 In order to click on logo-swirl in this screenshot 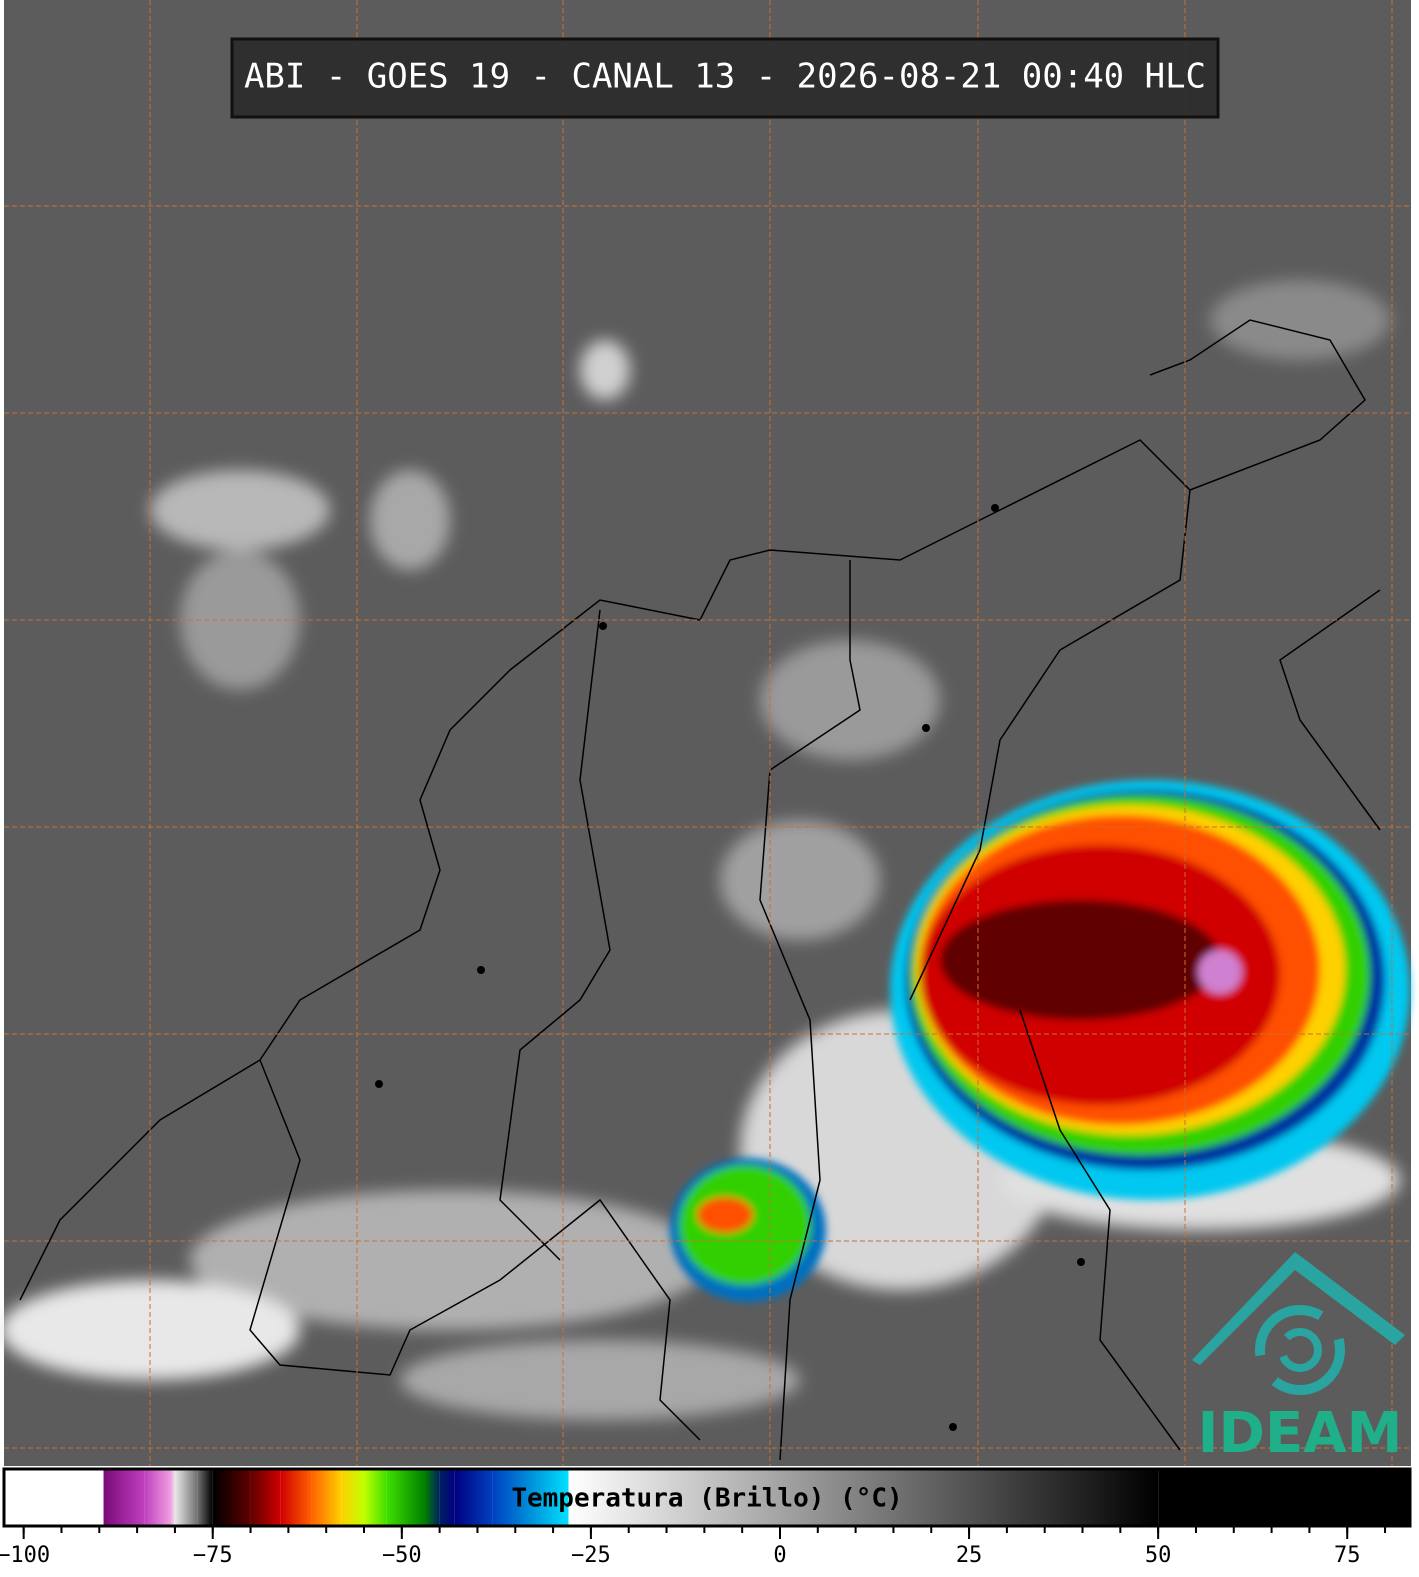, I will do `click(1300, 1350)`.